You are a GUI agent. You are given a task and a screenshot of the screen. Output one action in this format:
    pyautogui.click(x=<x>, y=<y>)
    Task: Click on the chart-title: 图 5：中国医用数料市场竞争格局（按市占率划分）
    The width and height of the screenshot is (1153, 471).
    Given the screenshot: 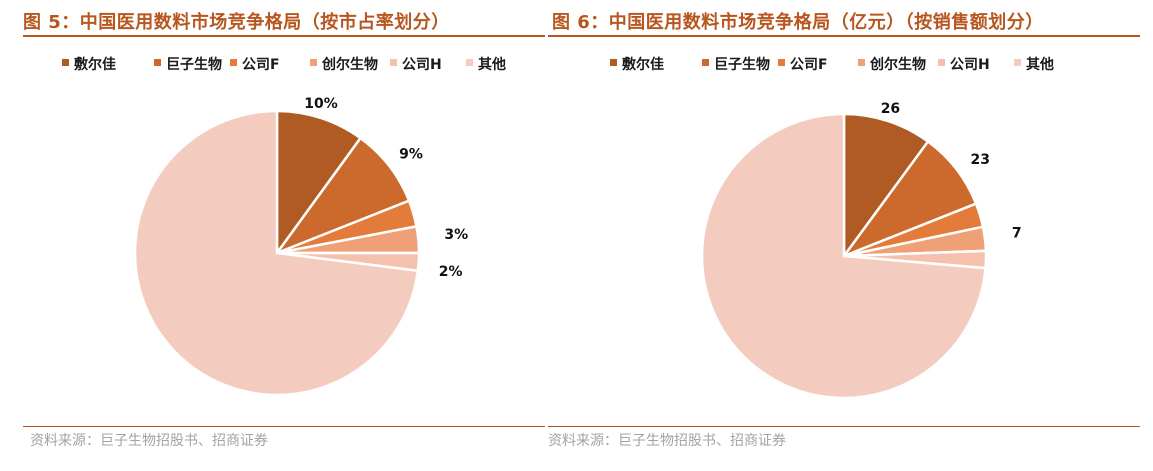 What is the action you would take?
    pyautogui.click(x=236, y=22)
    